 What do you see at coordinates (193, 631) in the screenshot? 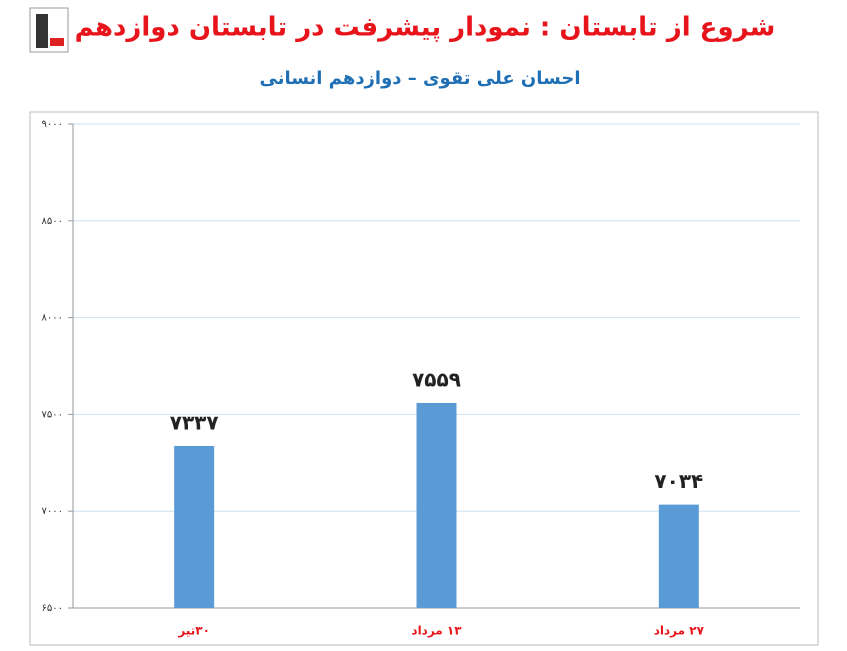
I see `x-tick-label: ۳۰تیر` at bounding box center [193, 631].